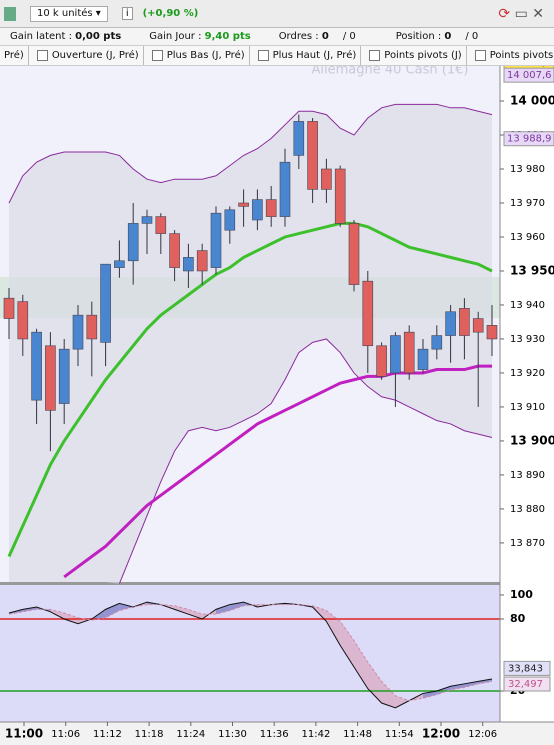 This screenshot has width=554, height=745. What do you see at coordinates (527, 543) in the screenshot?
I see `y-tick-label: 13 870` at bounding box center [527, 543].